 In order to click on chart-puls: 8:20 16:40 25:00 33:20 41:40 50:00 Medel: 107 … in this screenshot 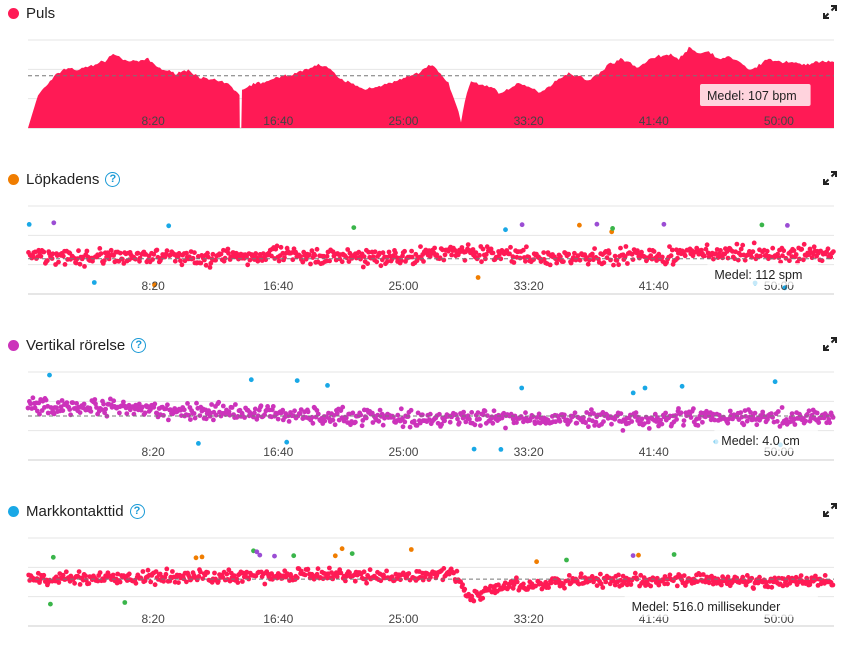, I will do `click(431, 84)`.